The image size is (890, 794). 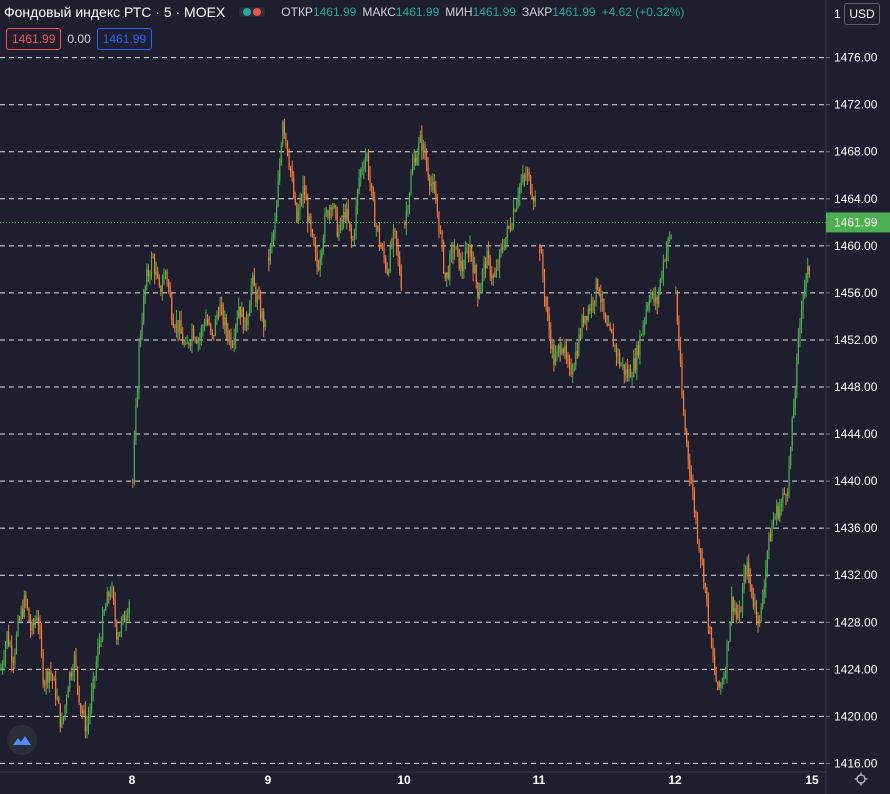 What do you see at coordinates (115, 12) in the screenshot?
I see `symbol-title: Фондовый индекс РТС · 5 · MOEX` at bounding box center [115, 12].